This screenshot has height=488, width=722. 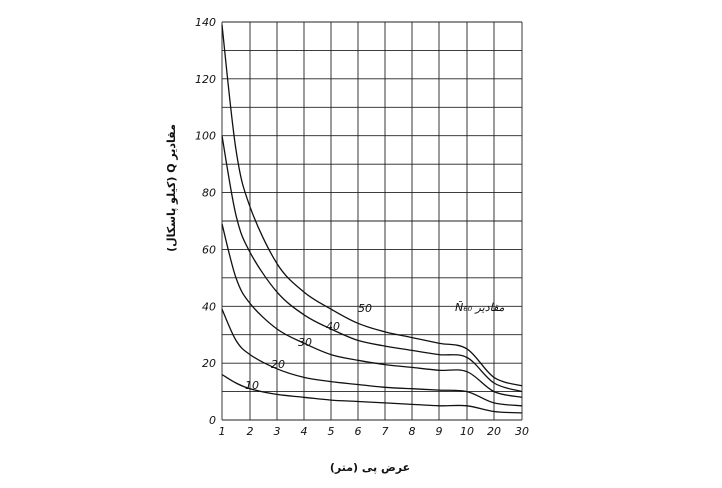 What do you see at coordinates (494, 431) in the screenshot?
I see `x-tick-label: 20` at bounding box center [494, 431].